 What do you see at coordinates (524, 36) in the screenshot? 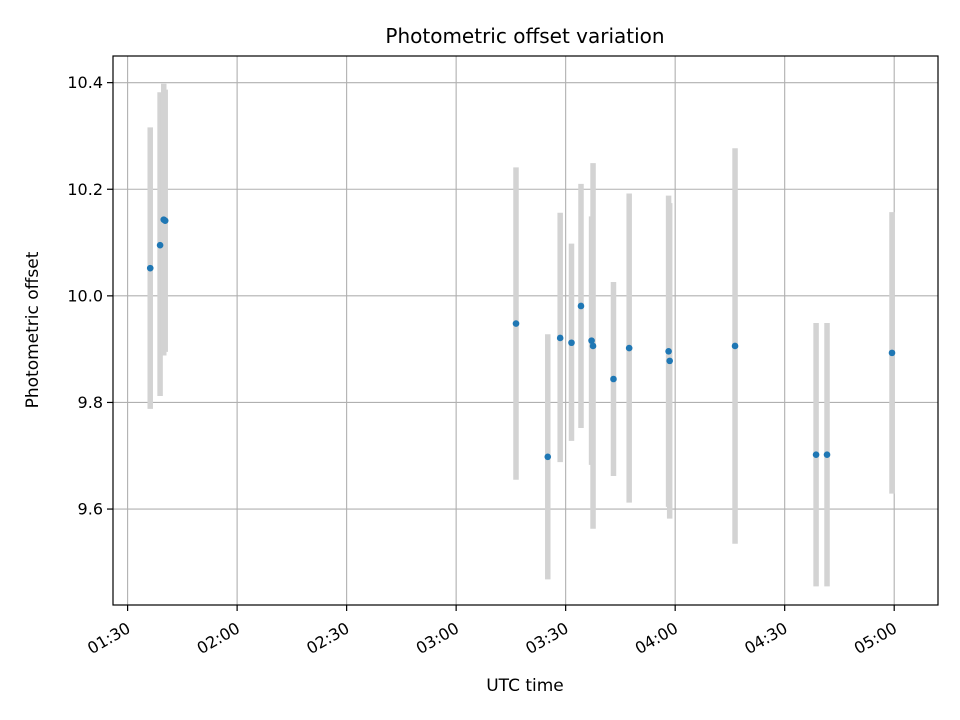
I see `chart-title: Photometric offset variation` at bounding box center [524, 36].